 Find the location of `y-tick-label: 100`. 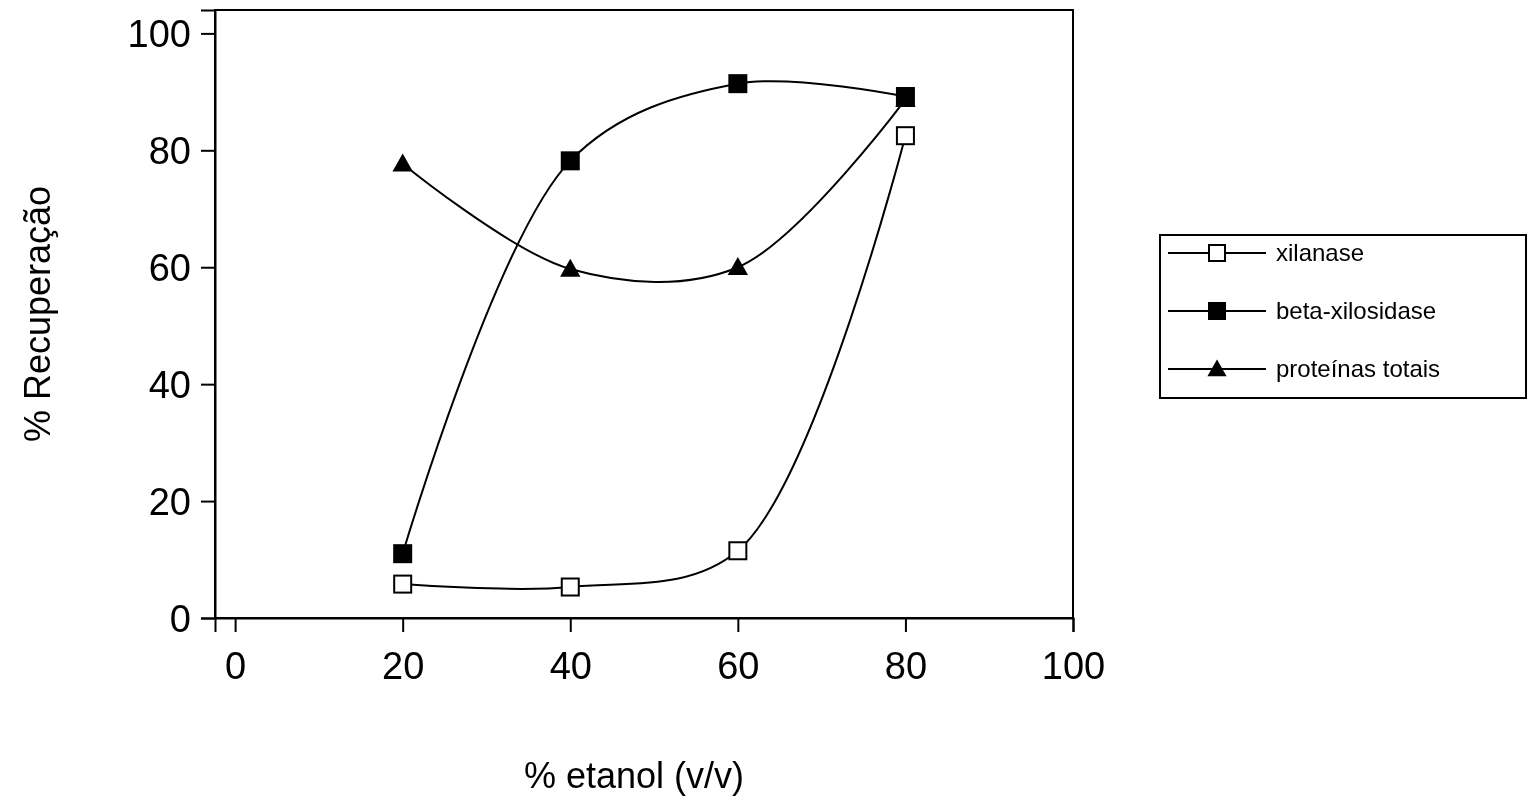

y-tick-label: 100 is located at coordinates (159, 34).